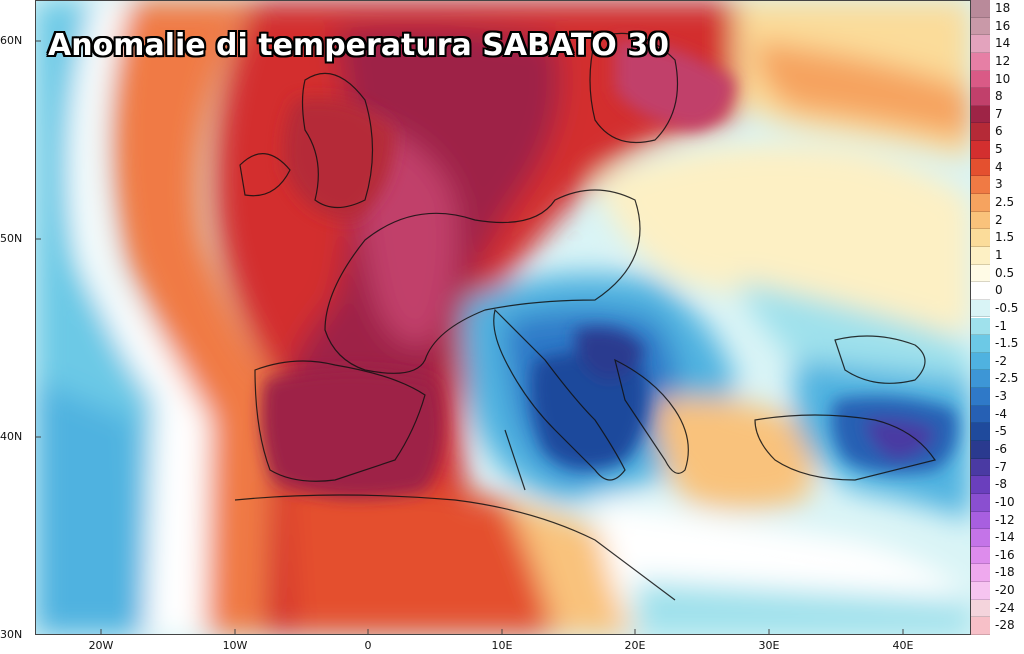  I want to click on legend-value: 7, so click(999, 113).